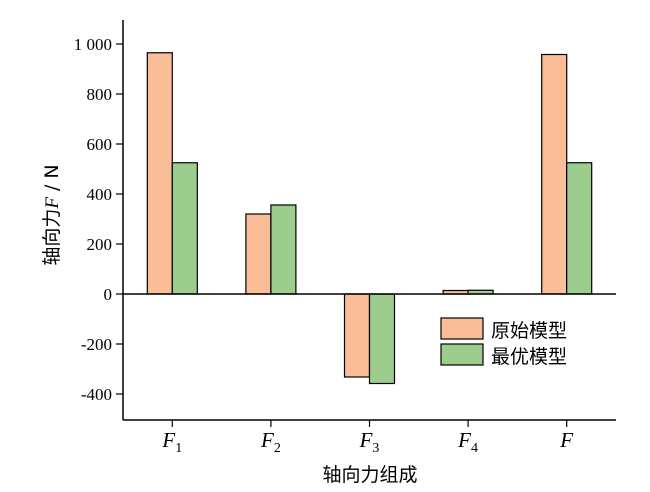 This screenshot has width=650, height=492. I want to click on y-axis-title-symbol: F, so click(52, 203).